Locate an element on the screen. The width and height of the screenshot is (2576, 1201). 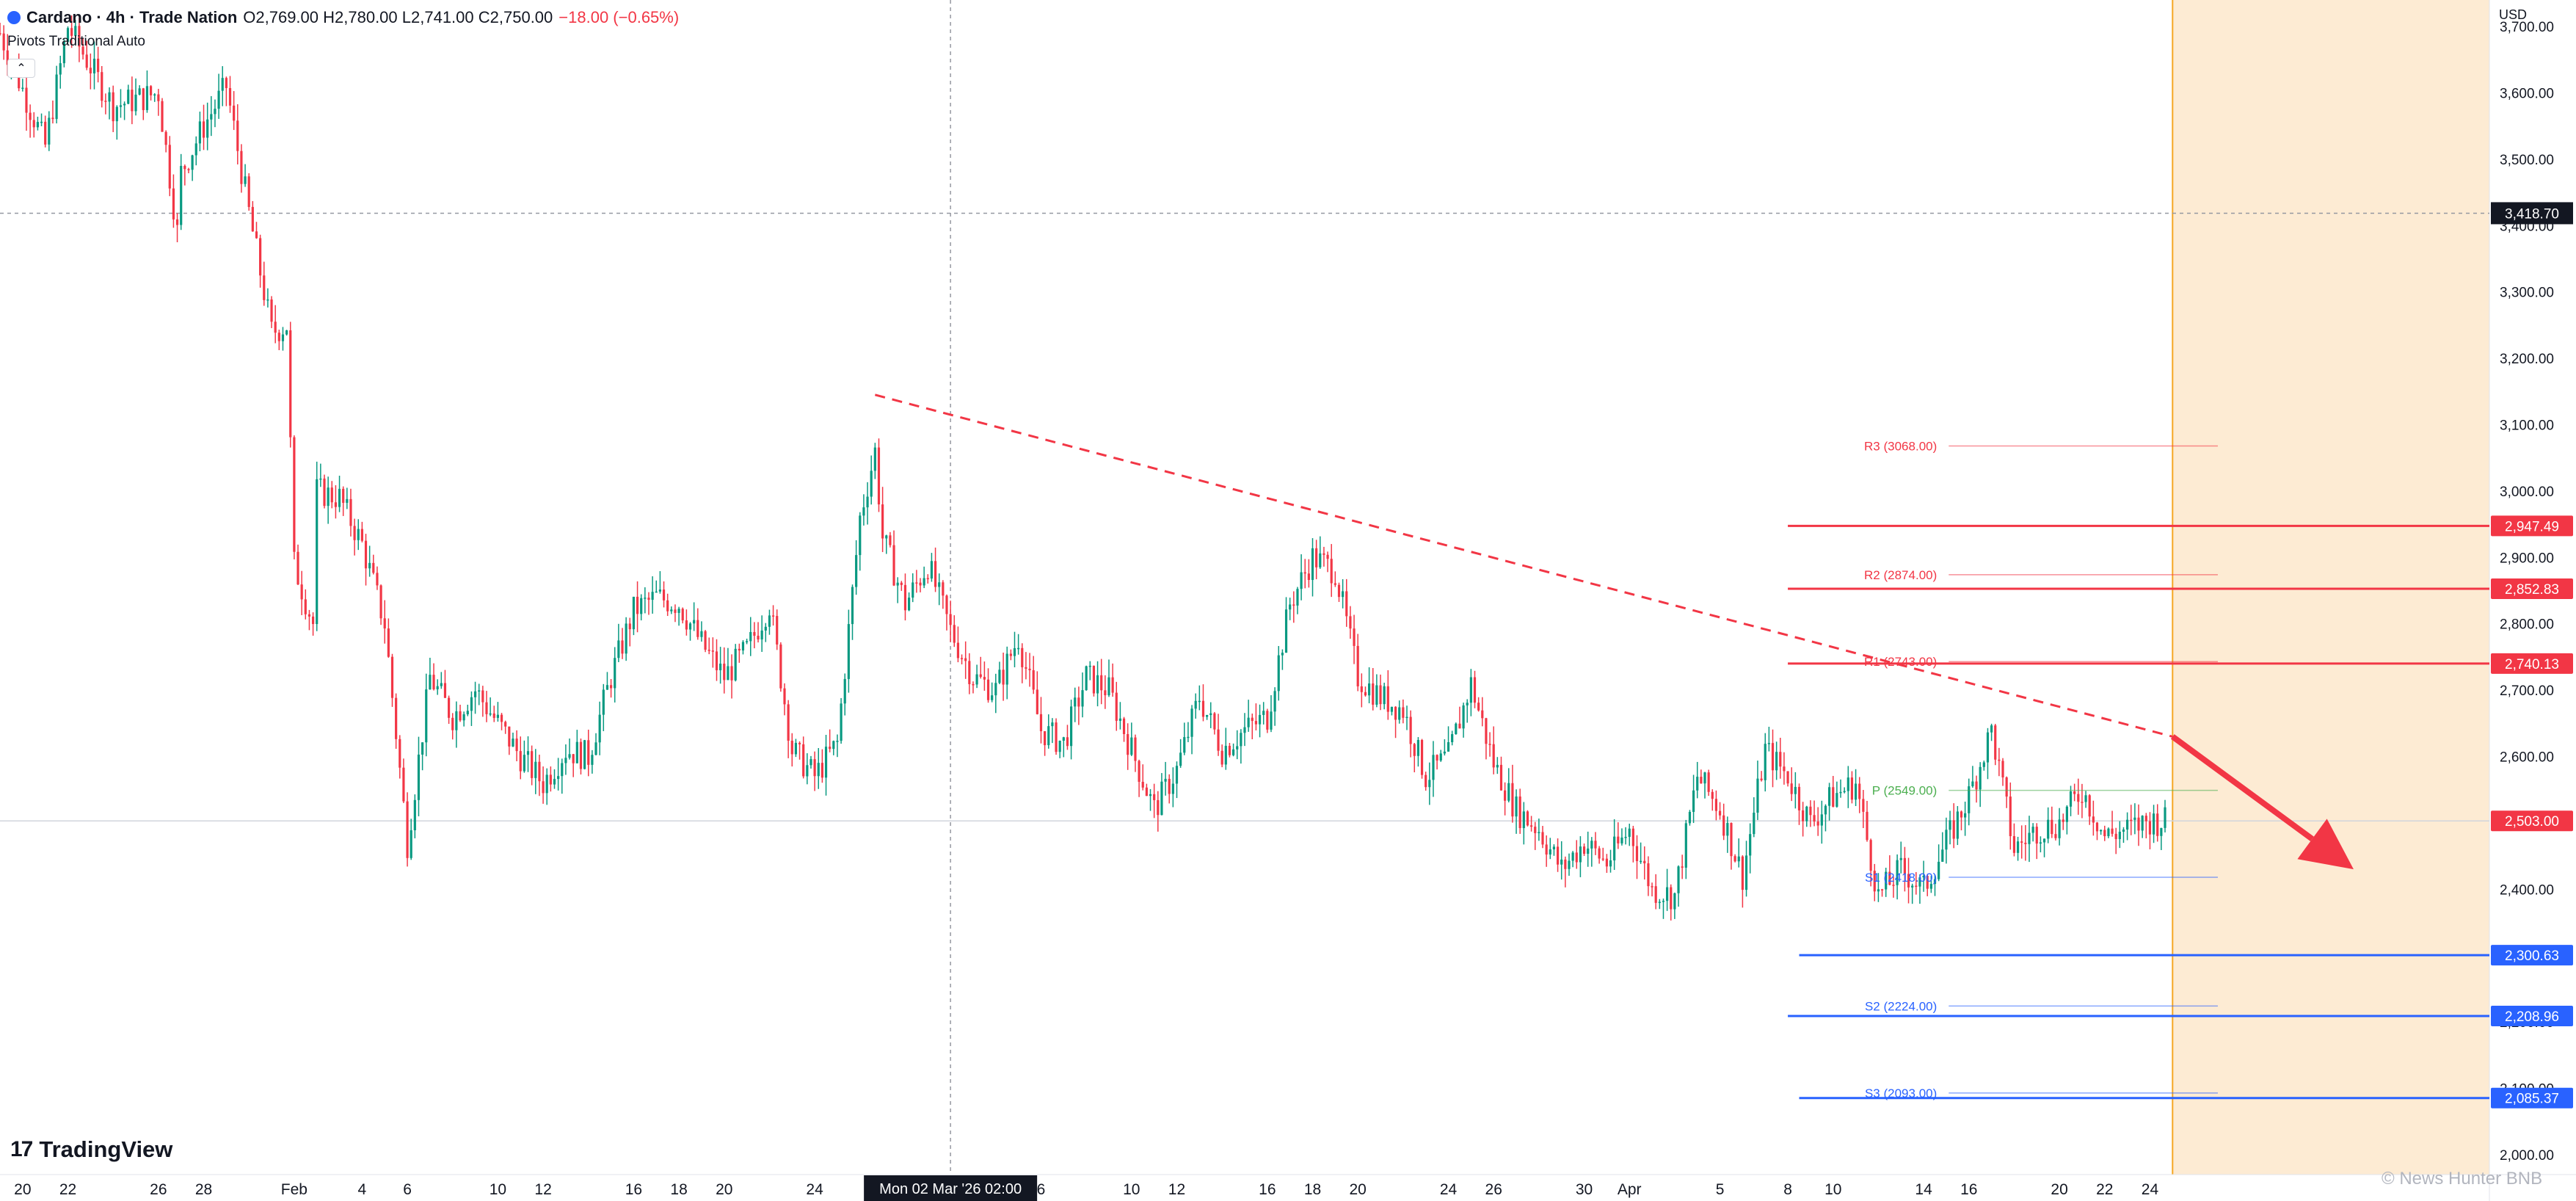
indicator-label: Pivots Traditional Auto is located at coordinates (76, 41).